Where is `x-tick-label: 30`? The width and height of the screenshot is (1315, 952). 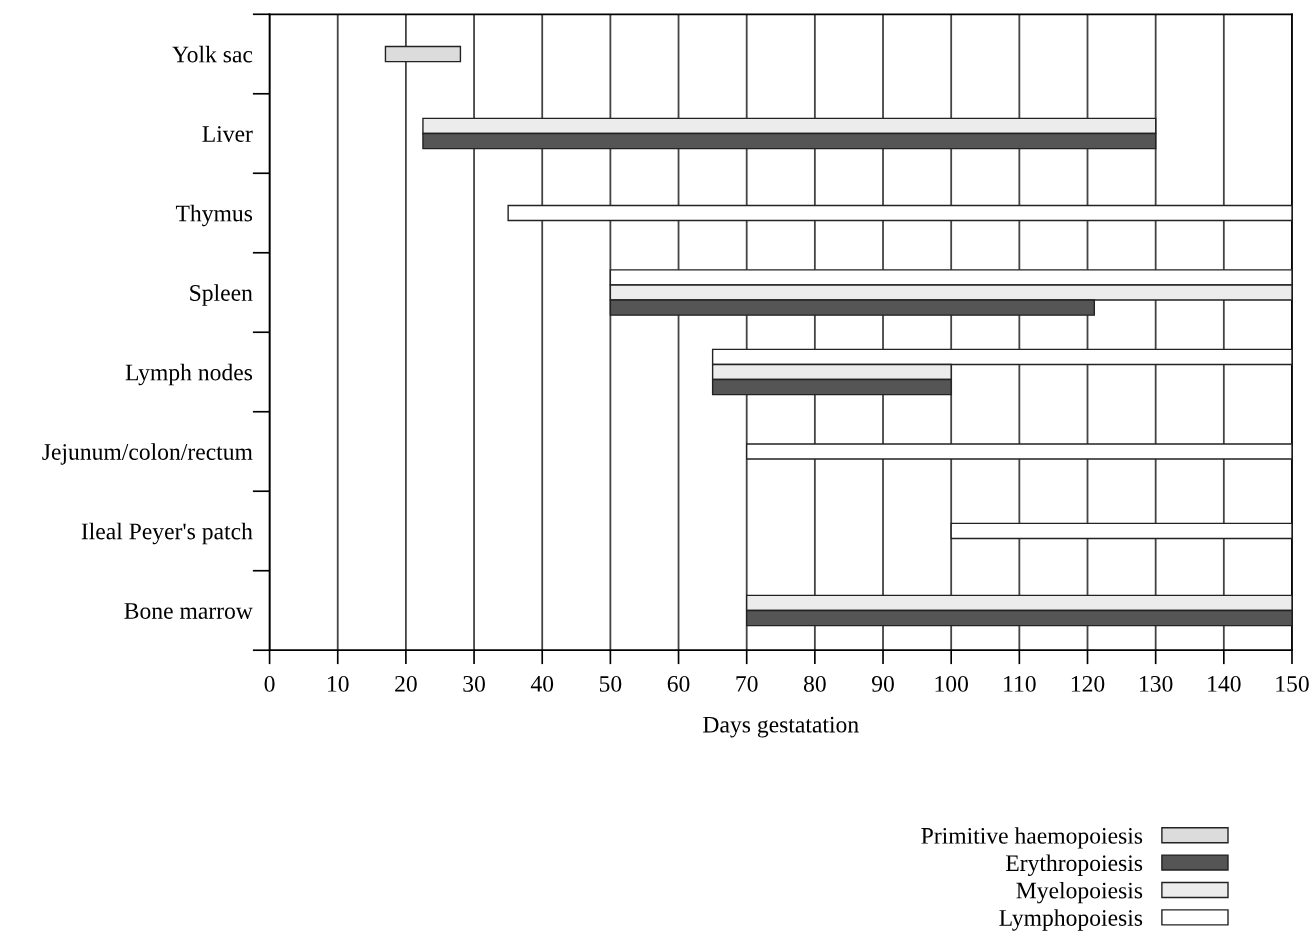 x-tick-label: 30 is located at coordinates (474, 683).